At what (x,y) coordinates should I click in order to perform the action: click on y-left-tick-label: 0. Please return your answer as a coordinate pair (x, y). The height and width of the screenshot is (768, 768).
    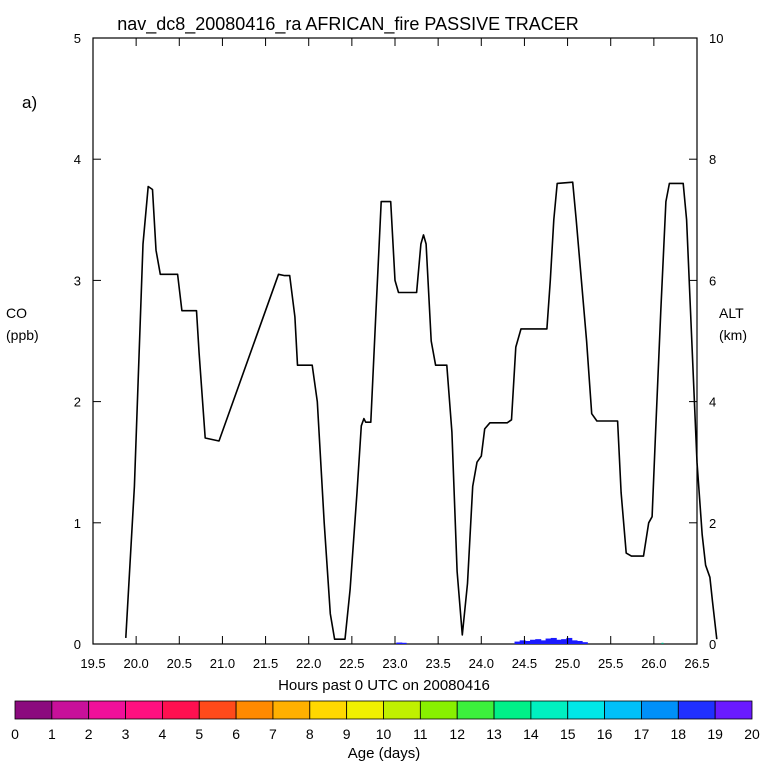
    Looking at the image, I should click on (77, 644).